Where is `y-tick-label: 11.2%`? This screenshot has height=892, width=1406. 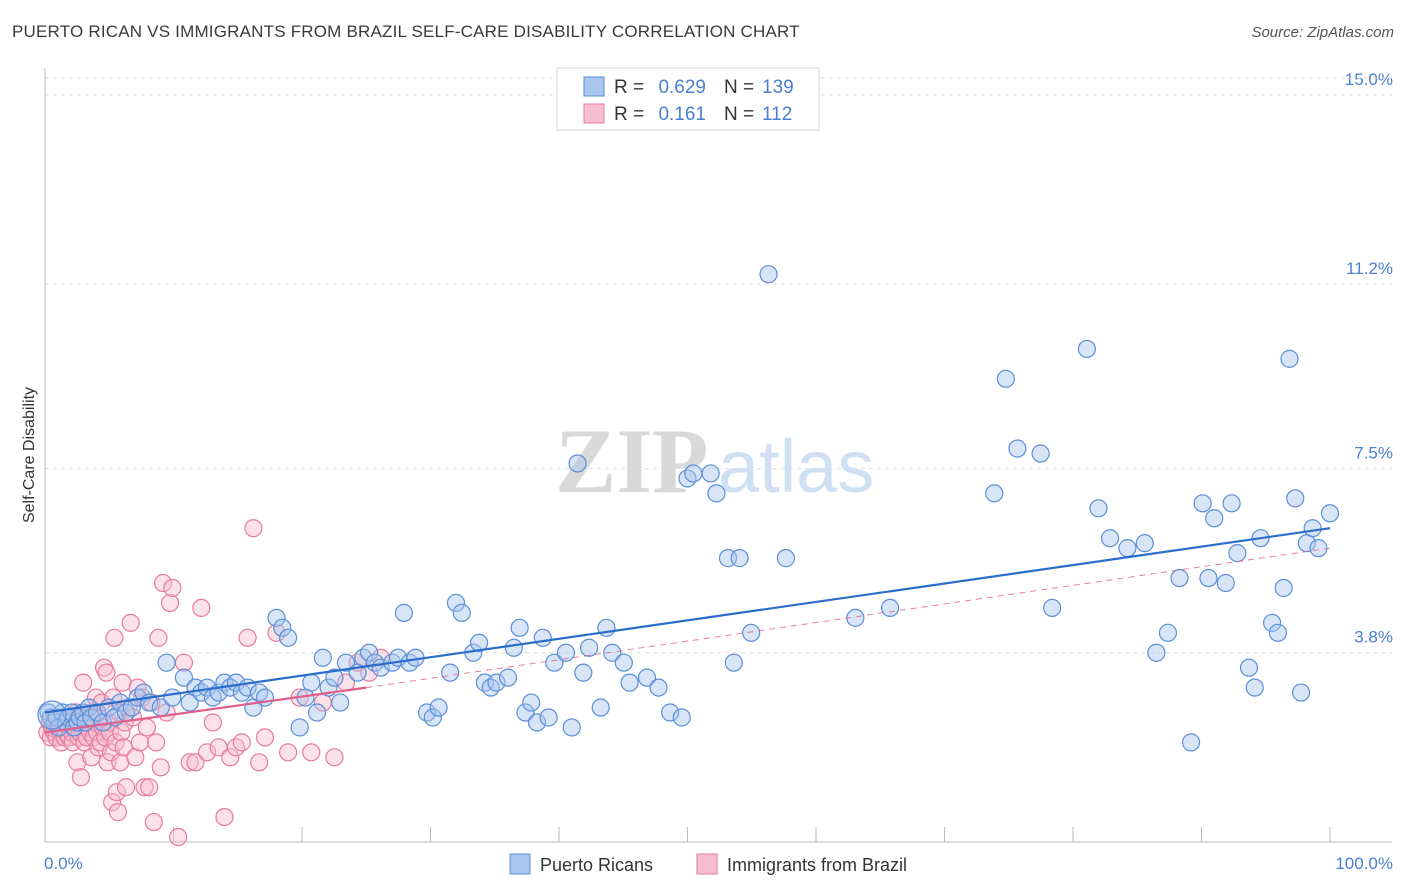
y-tick-label: 11.2% is located at coordinates (1369, 268).